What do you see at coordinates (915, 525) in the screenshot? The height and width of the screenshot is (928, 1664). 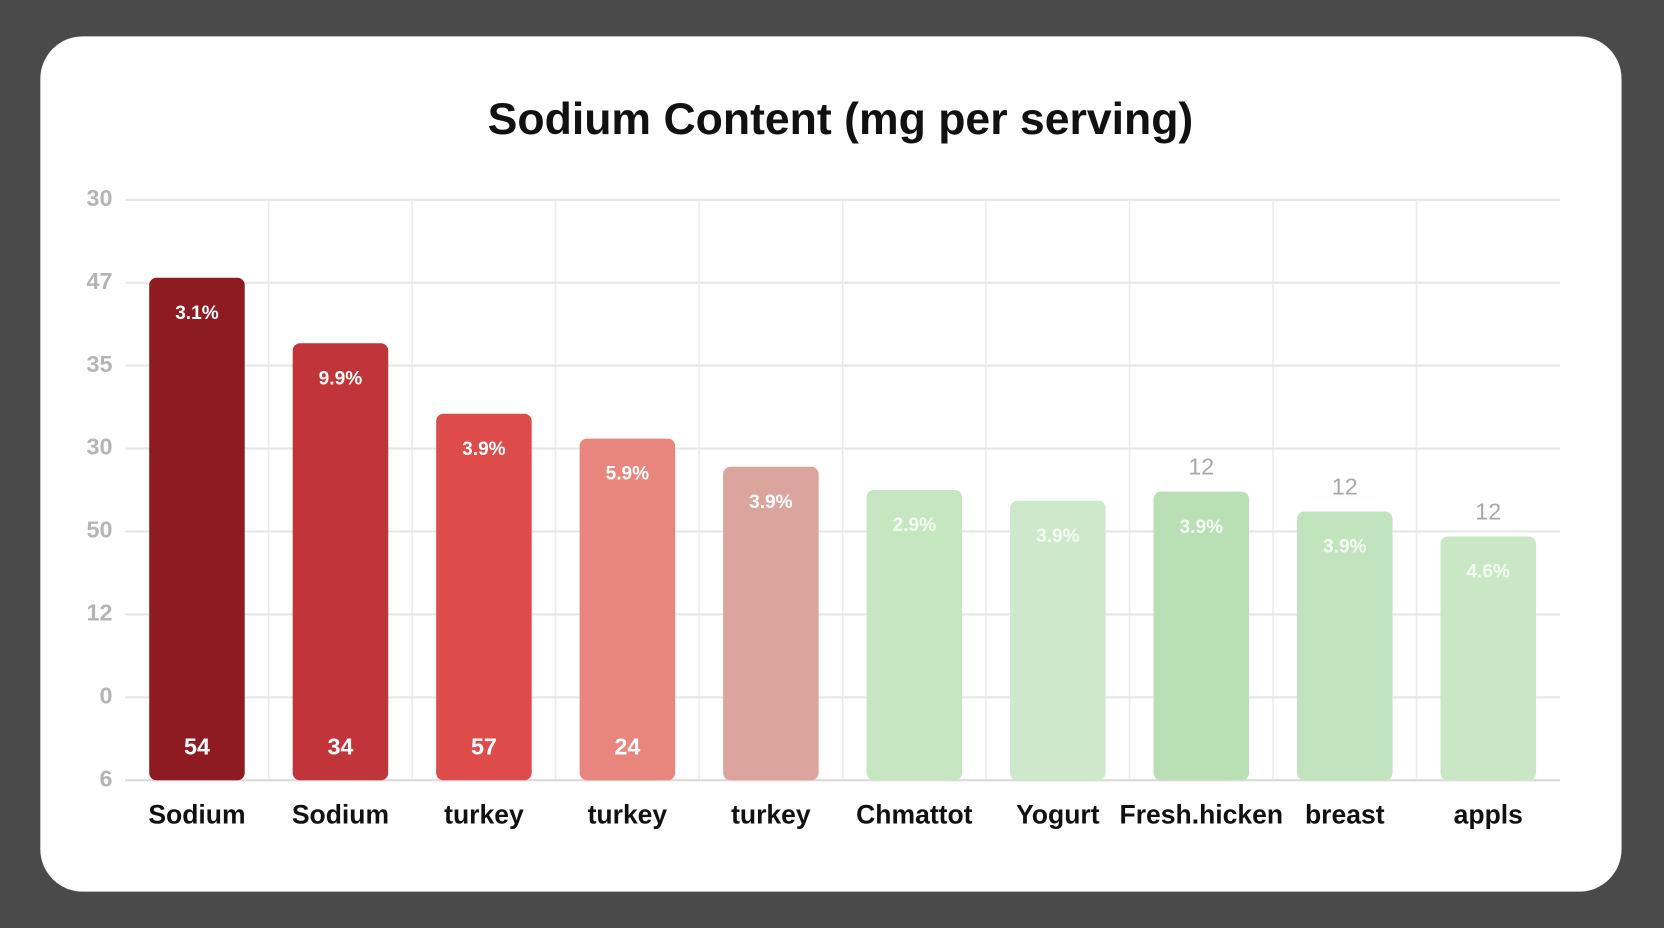 I see `bar-inner-label: 2.9%` at bounding box center [915, 525].